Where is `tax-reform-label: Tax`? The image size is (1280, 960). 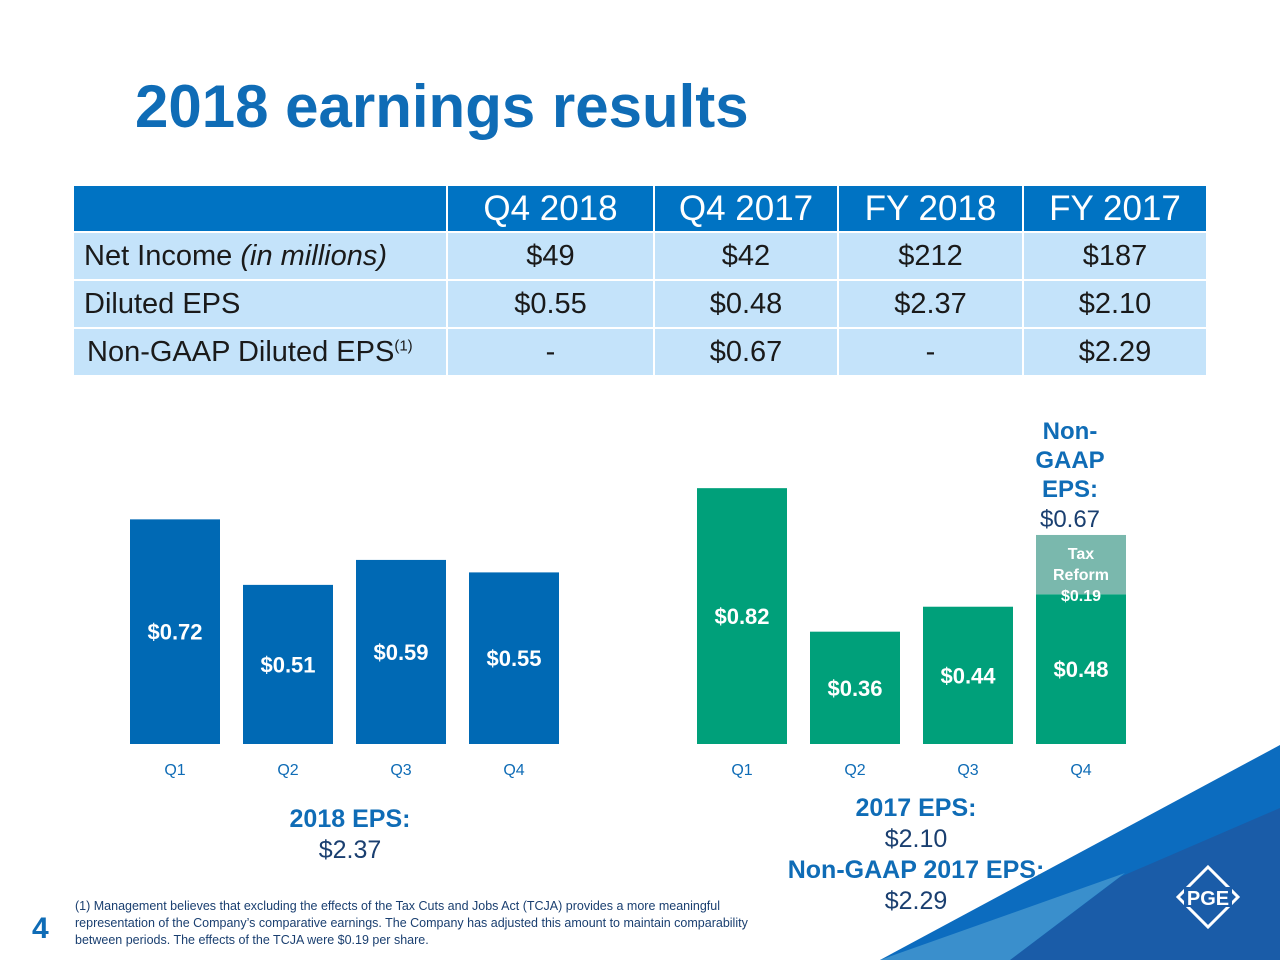 tax-reform-label: Tax is located at coordinates (1081, 554).